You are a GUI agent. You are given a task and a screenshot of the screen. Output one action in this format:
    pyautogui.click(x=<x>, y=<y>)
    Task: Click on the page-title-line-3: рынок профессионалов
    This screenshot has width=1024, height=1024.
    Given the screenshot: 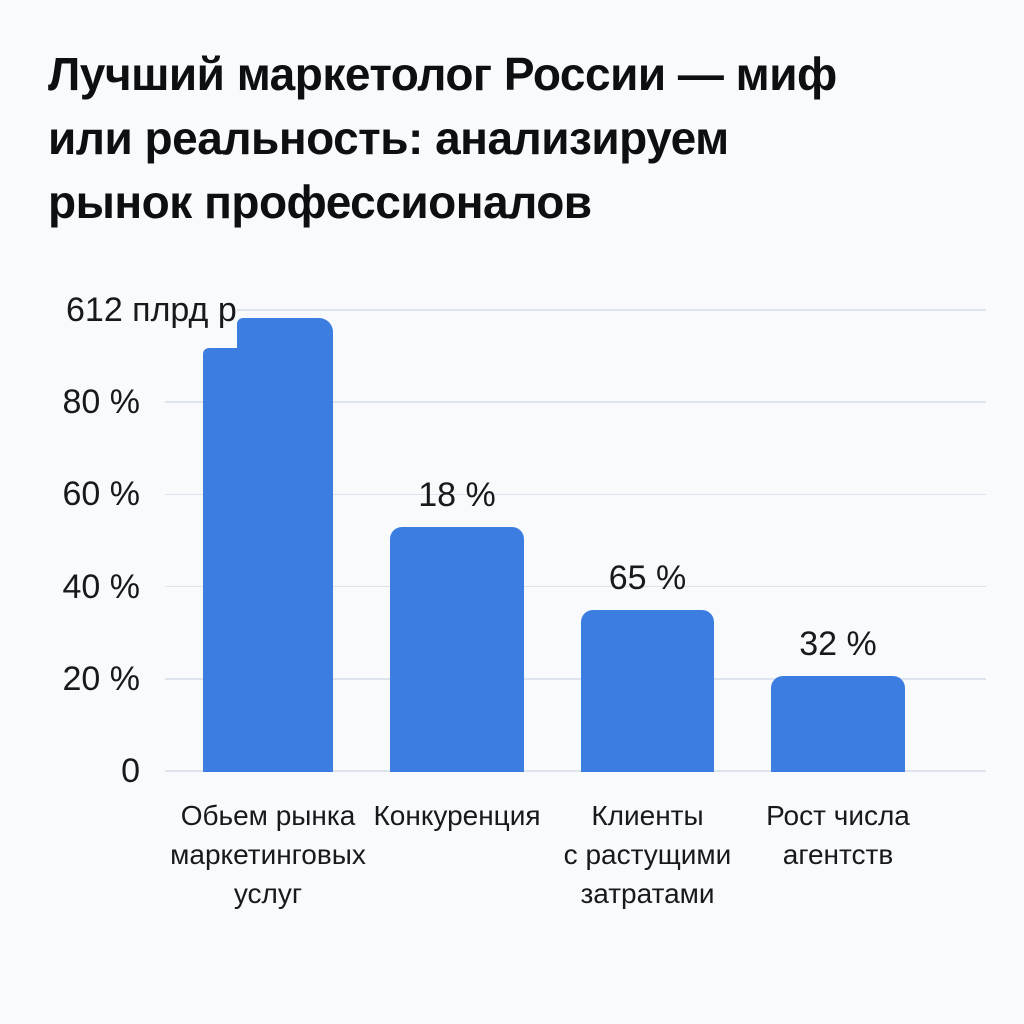 What is the action you would take?
    pyautogui.click(x=320, y=202)
    